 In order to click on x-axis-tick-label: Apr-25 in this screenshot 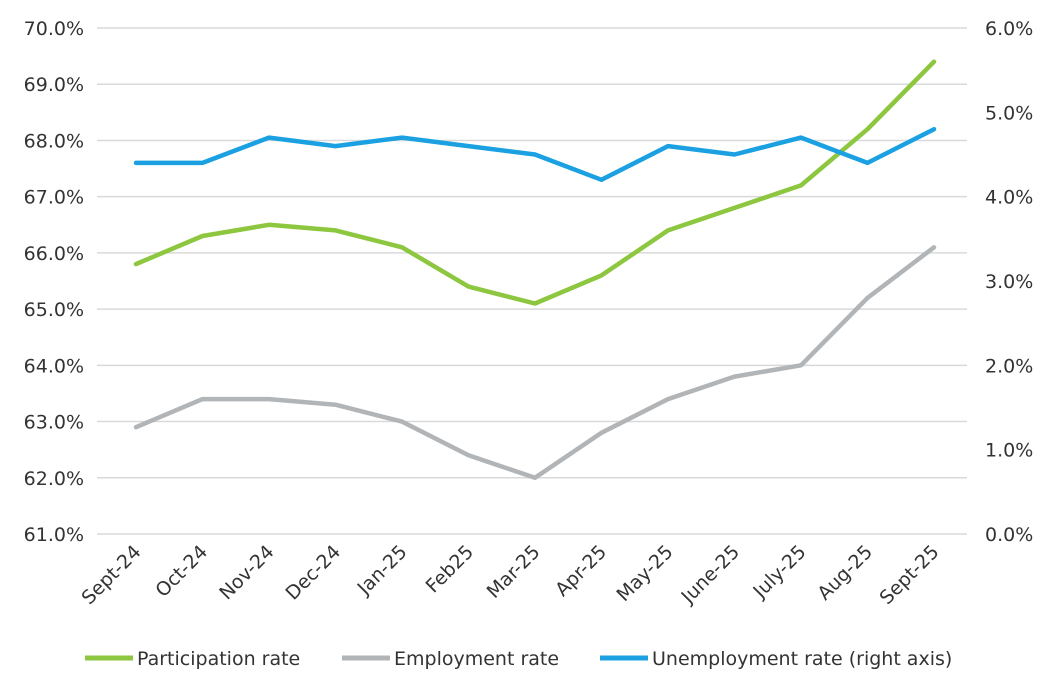, I will do `click(581, 571)`.